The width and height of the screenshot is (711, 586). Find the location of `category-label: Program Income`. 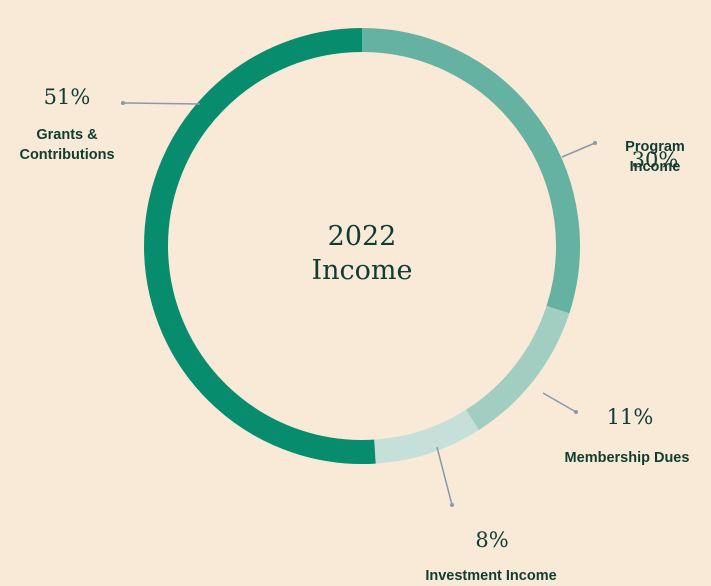

category-label: Program Income is located at coordinates (655, 157).